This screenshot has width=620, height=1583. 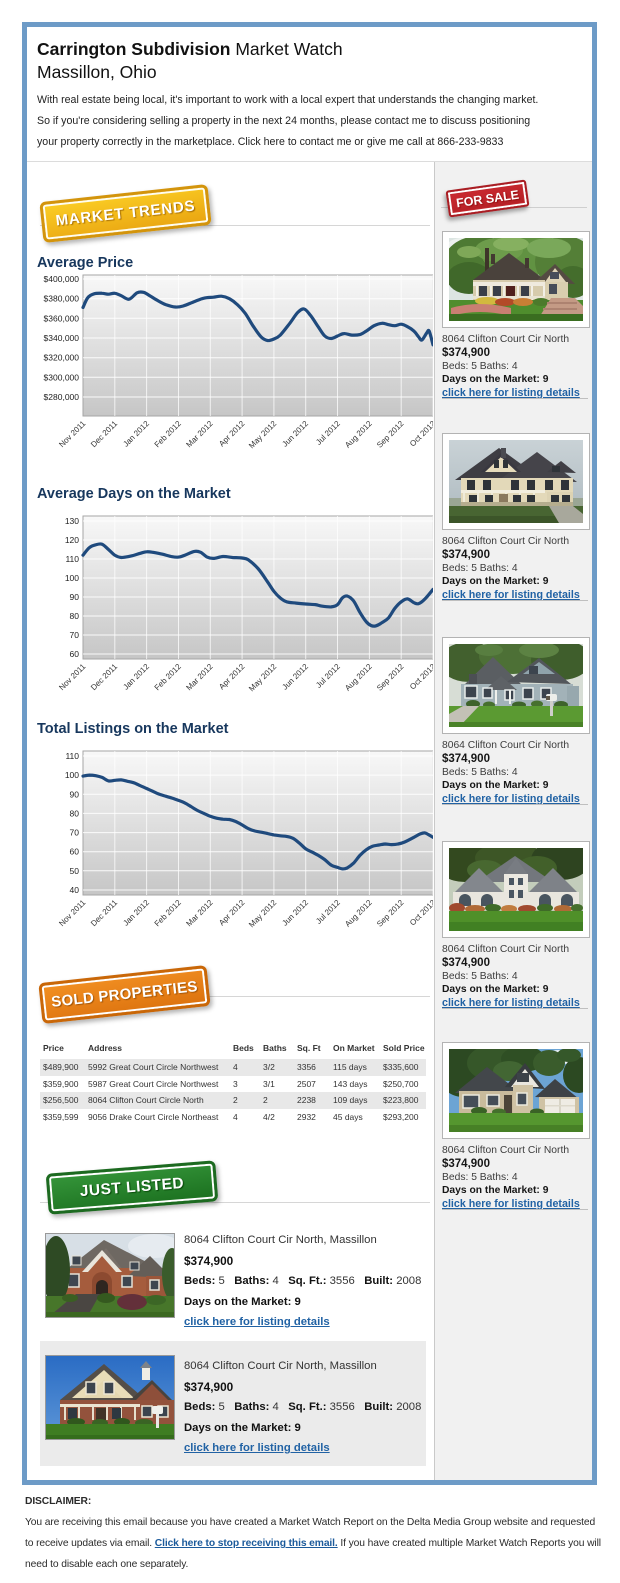 What do you see at coordinates (62, 318) in the screenshot?
I see `svg-text: $360,000` at bounding box center [62, 318].